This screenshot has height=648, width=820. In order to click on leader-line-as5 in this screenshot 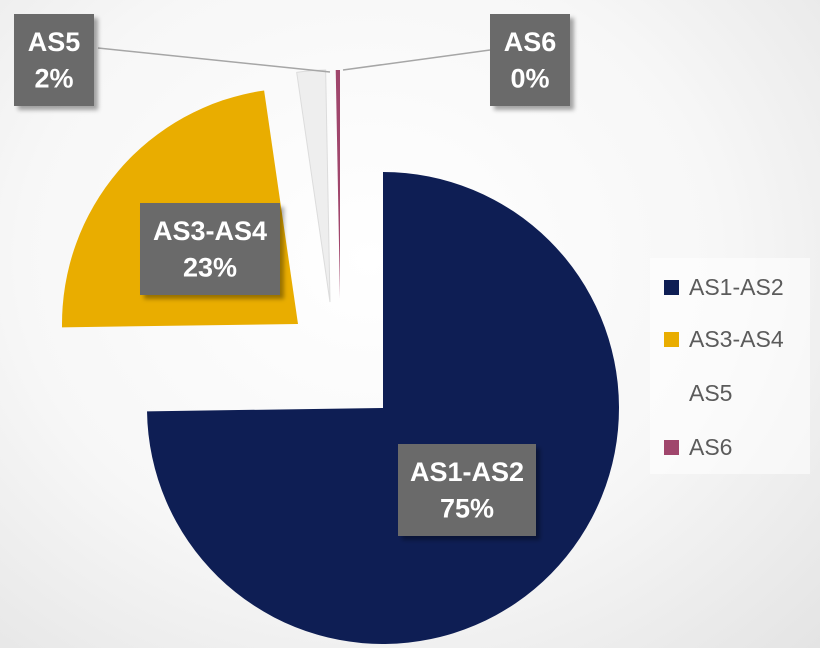, I will do `click(214, 60)`.